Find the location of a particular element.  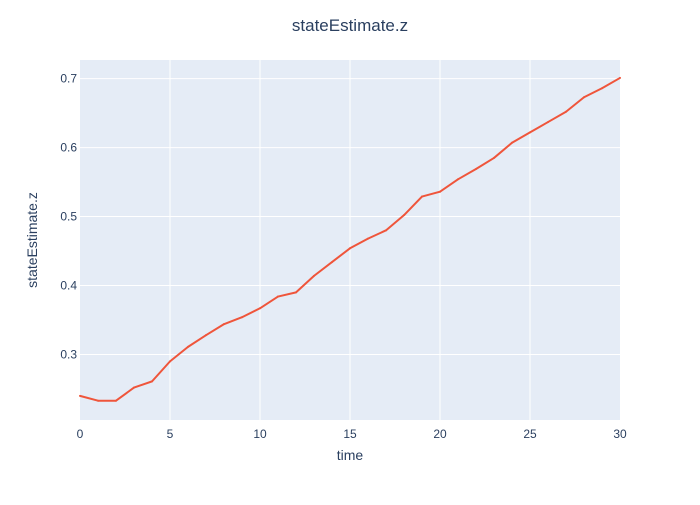

x-tick-label: 30 is located at coordinates (620, 434).